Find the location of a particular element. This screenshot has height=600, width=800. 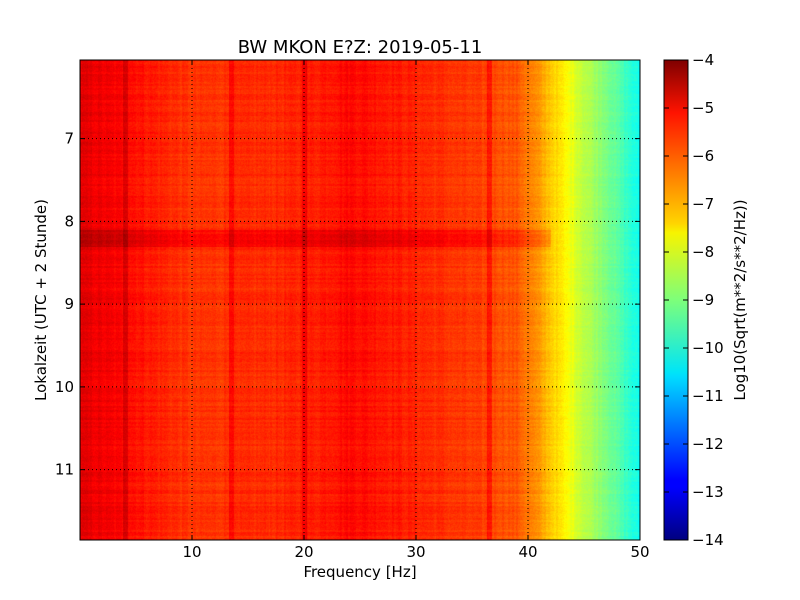

x-tick-label: 10 is located at coordinates (191, 552).